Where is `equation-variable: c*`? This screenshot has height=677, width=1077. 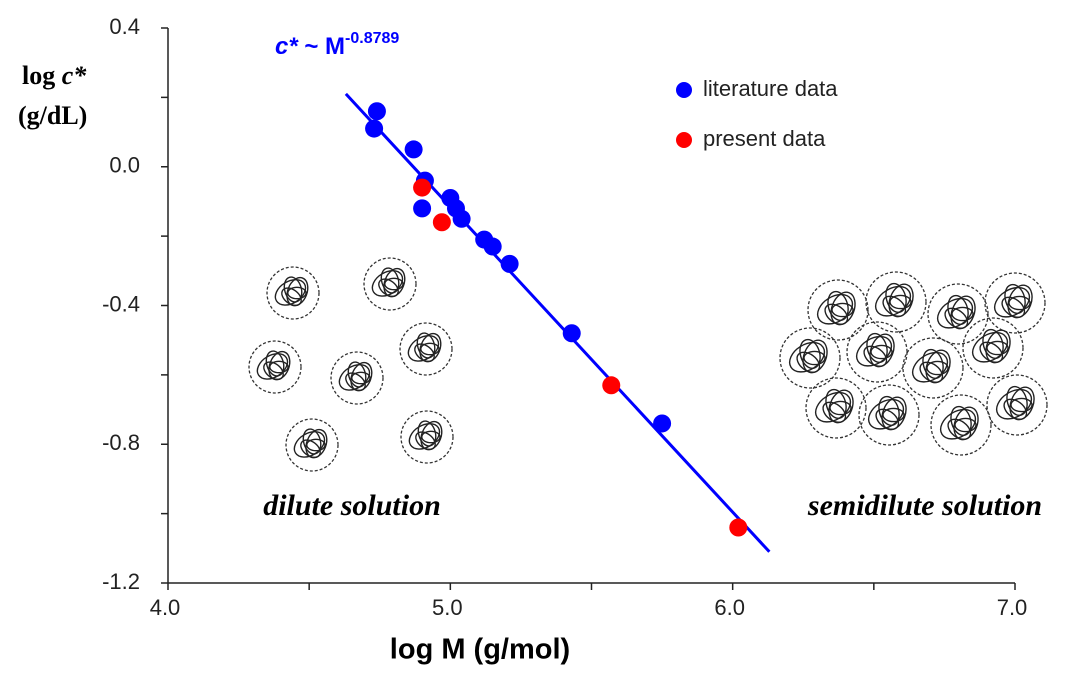 equation-variable: c* is located at coordinates (287, 46).